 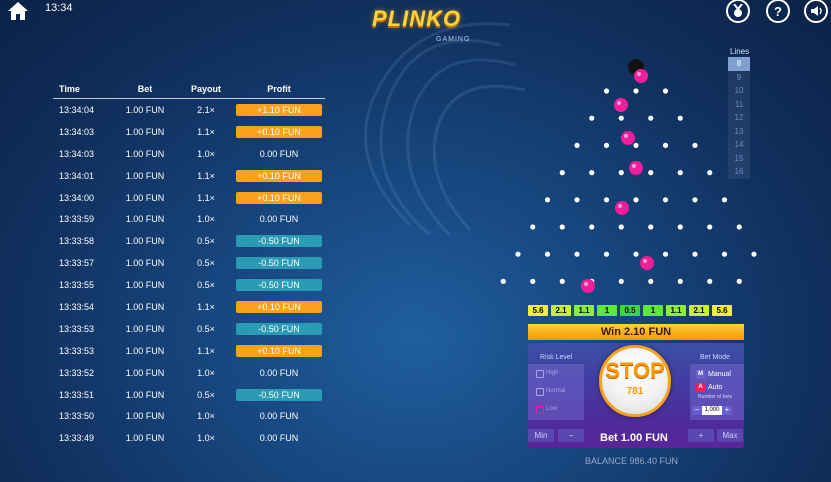 What do you see at coordinates (541, 435) in the screenshot?
I see `bet-min-button: Min` at bounding box center [541, 435].